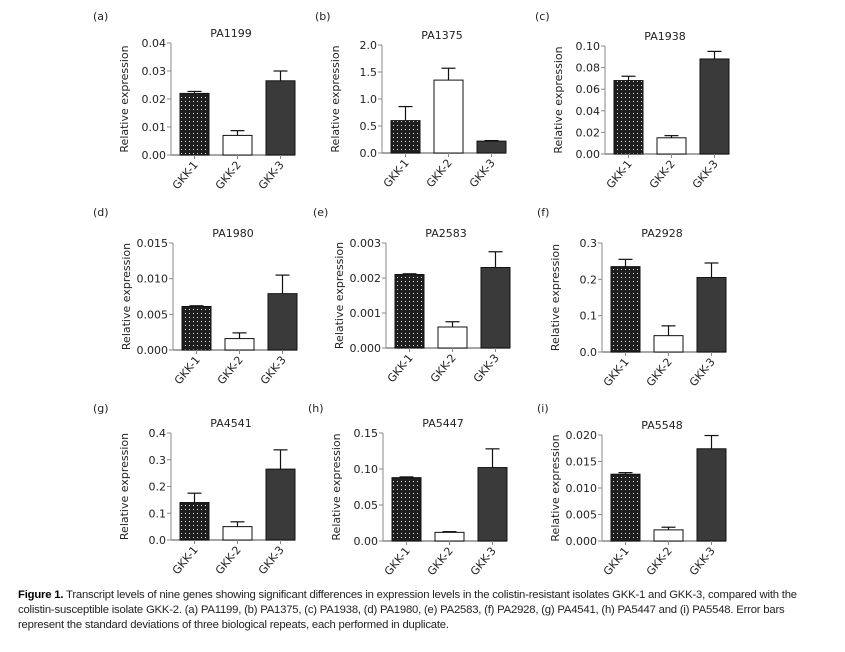 The image size is (845, 652). What do you see at coordinates (154, 127) in the screenshot?
I see `y-tick-label: 0.01` at bounding box center [154, 127].